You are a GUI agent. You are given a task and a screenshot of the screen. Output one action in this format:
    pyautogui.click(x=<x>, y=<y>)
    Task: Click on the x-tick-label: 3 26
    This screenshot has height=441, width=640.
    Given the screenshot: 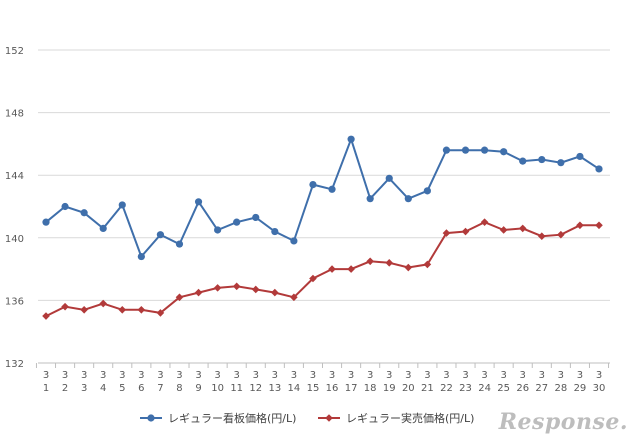 What is the action you would take?
    pyautogui.click(x=522, y=382)
    